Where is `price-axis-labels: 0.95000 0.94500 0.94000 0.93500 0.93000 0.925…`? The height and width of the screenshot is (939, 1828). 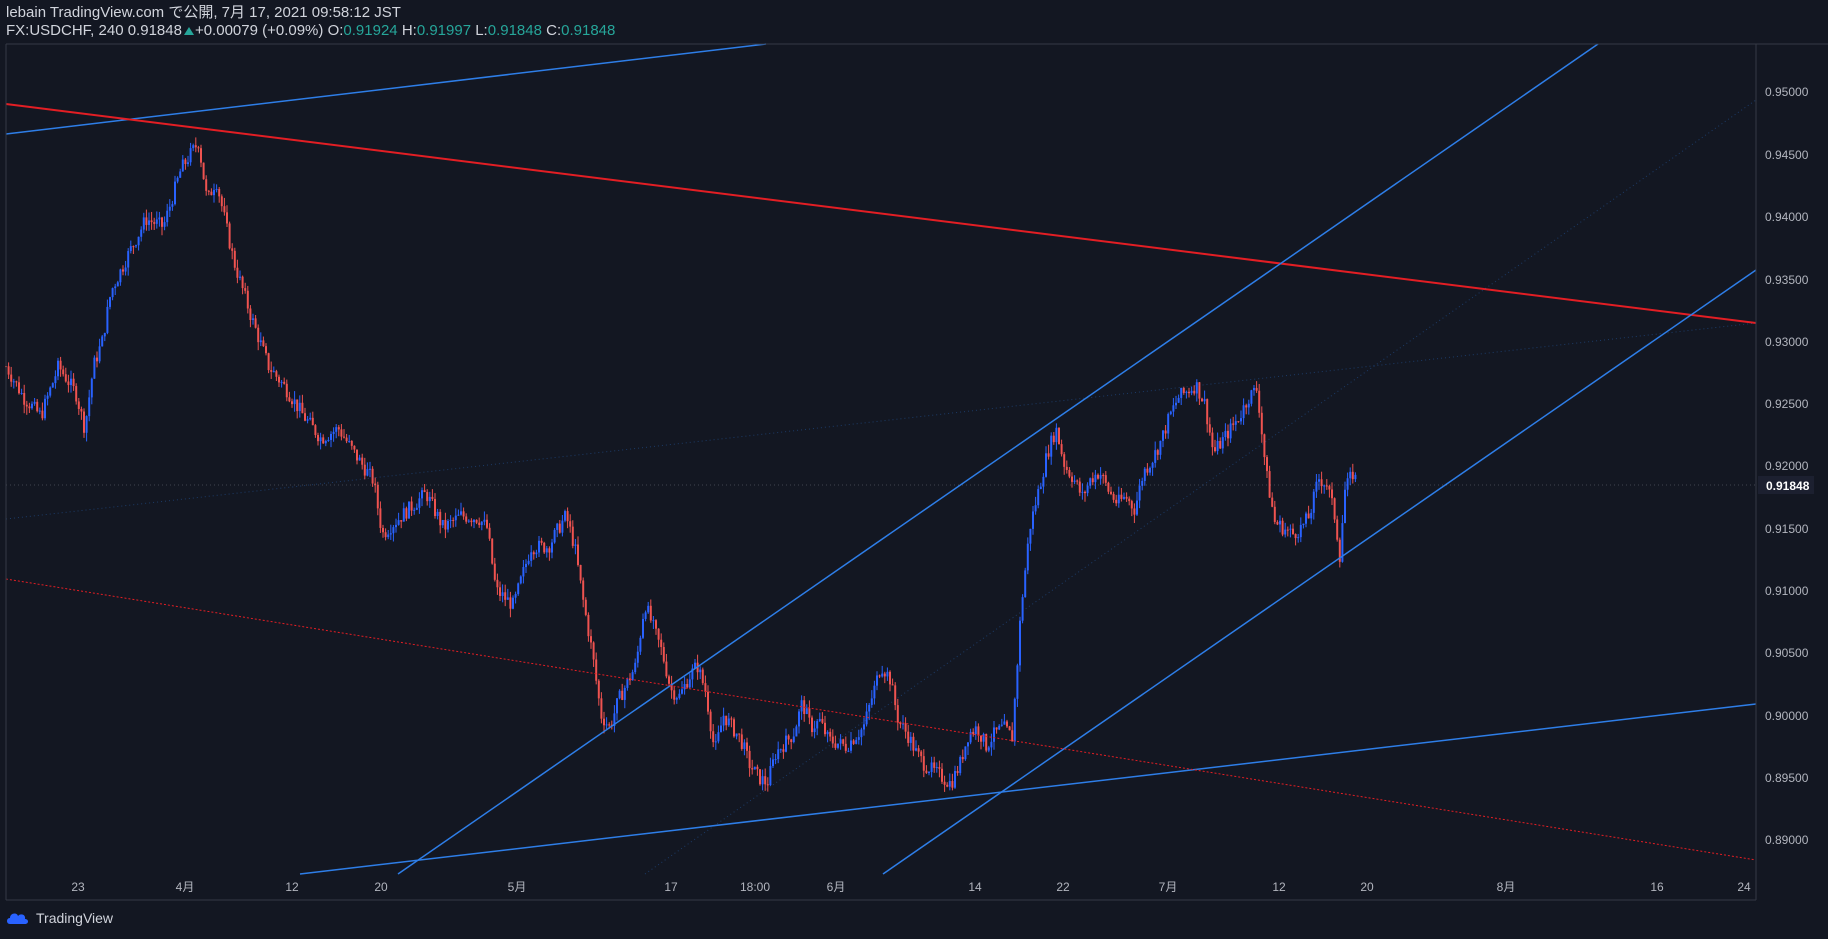 price-axis-labels: 0.95000 0.94500 0.94000 0.93500 0.93000 0.925… is located at coordinates (1787, 466).